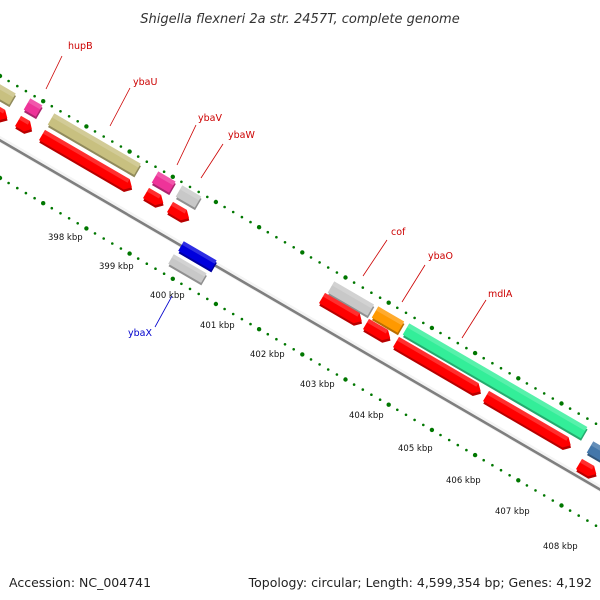 The height and width of the screenshot is (600, 600). What do you see at coordinates (33, 109) in the screenshot?
I see `gene-block-hupB` at bounding box center [33, 109].